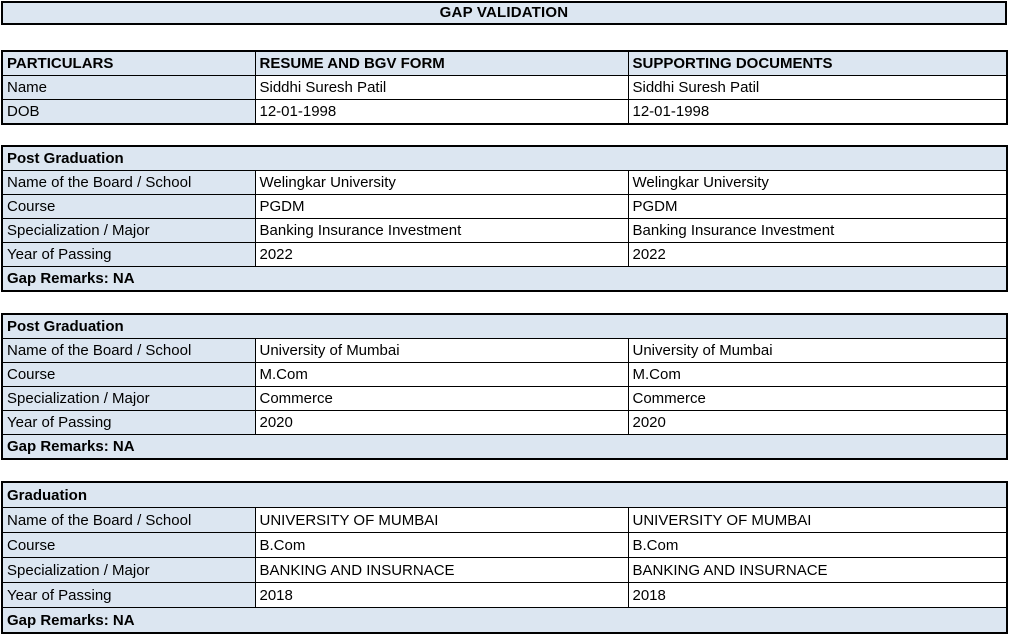 The height and width of the screenshot is (635, 1011). I want to click on resume-value-cell: Welingkar University, so click(441, 182).